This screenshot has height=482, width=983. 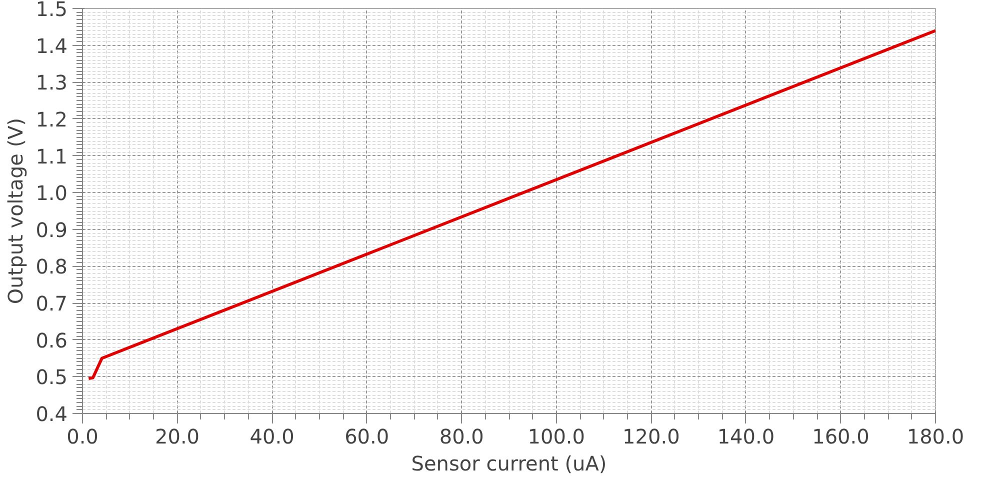 What do you see at coordinates (52, 230) in the screenshot?
I see `y-tick-label: 0.9` at bounding box center [52, 230].